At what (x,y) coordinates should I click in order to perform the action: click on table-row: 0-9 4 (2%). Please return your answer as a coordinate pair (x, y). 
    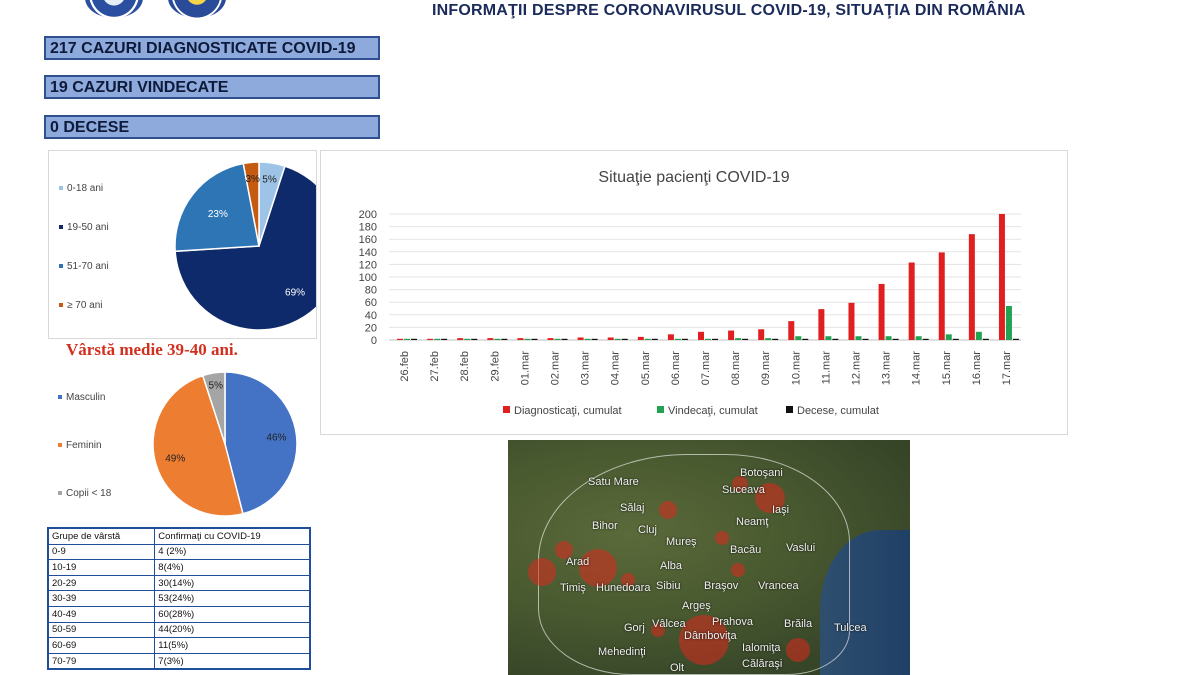
    Looking at the image, I should click on (179, 552).